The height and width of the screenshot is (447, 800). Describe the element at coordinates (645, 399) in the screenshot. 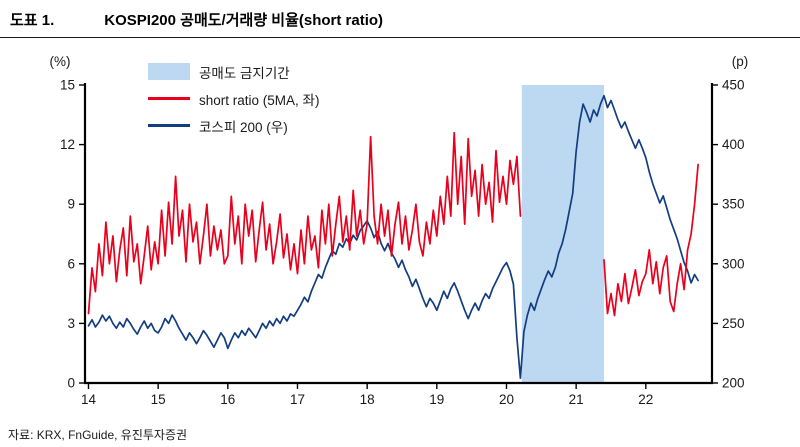

I see `svg-text: 22` at that location.